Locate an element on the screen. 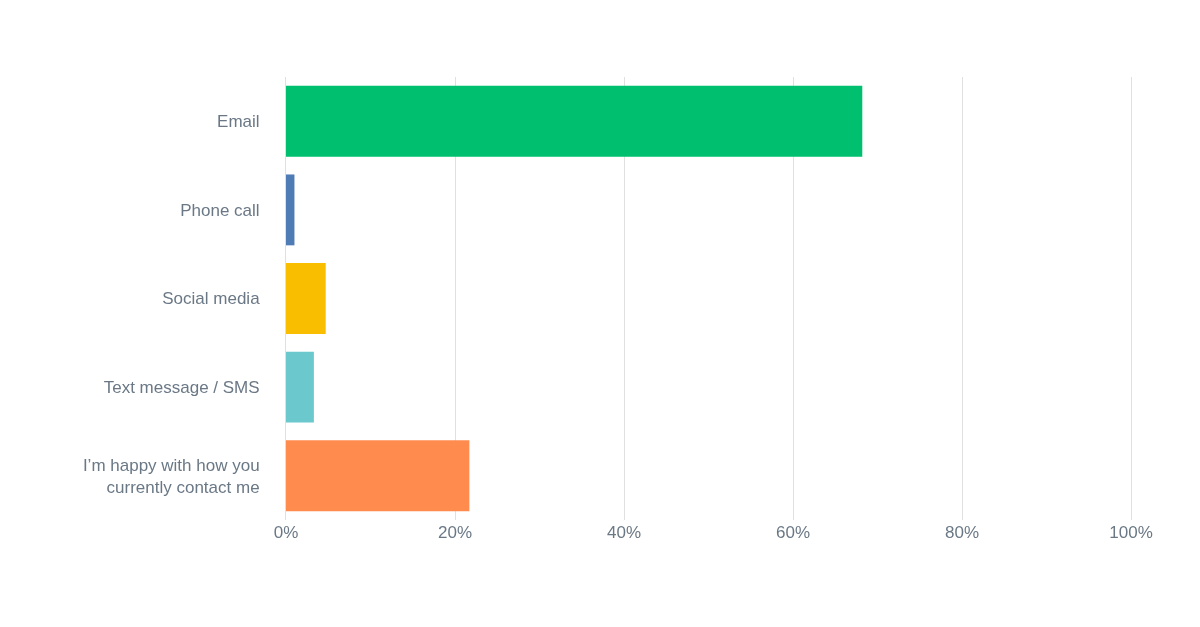 This screenshot has width=1200, height=627. x-tick-label: 40% is located at coordinates (624, 532).